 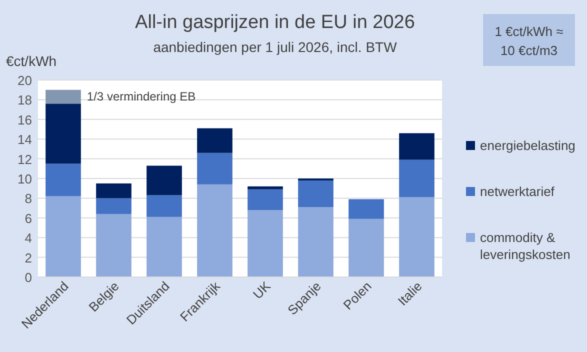 What do you see at coordinates (262, 290) in the screenshot?
I see `x-tick-label: UK` at bounding box center [262, 290].